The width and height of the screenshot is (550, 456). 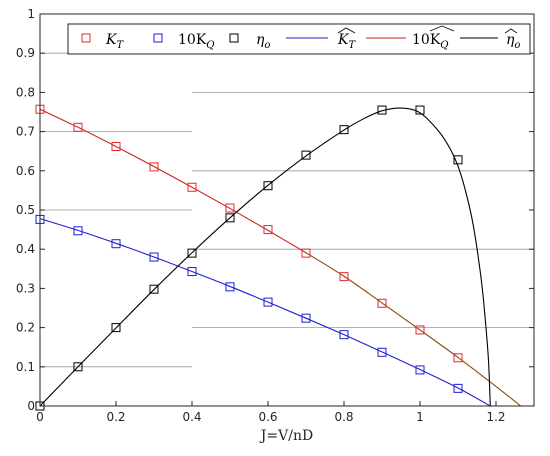 What do you see at coordinates (511, 31) in the screenshot?
I see `legend-hat-eta-fit` at bounding box center [511, 31].